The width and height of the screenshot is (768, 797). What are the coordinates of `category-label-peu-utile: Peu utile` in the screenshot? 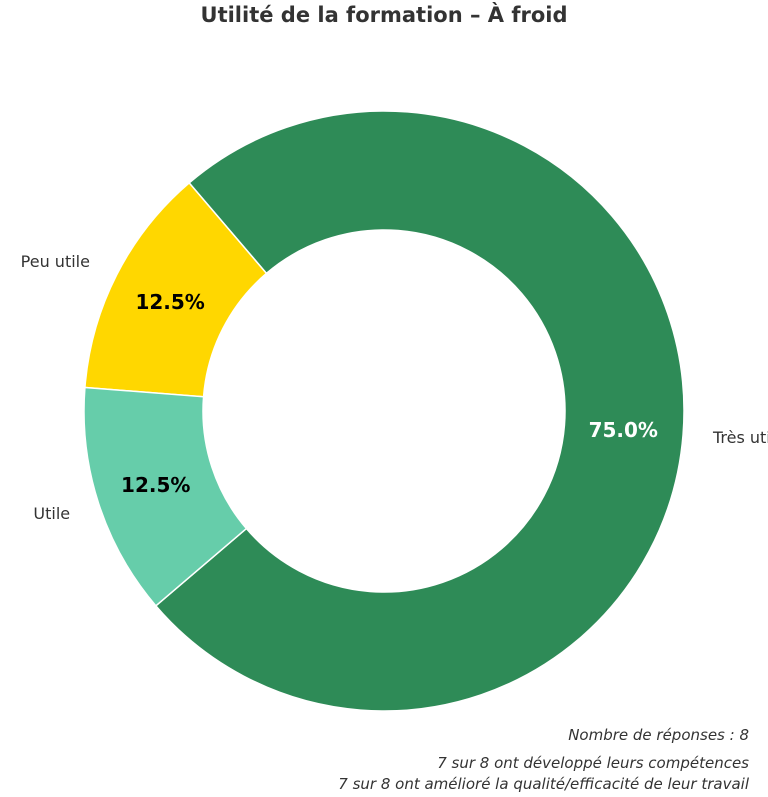 It's located at (55, 261).